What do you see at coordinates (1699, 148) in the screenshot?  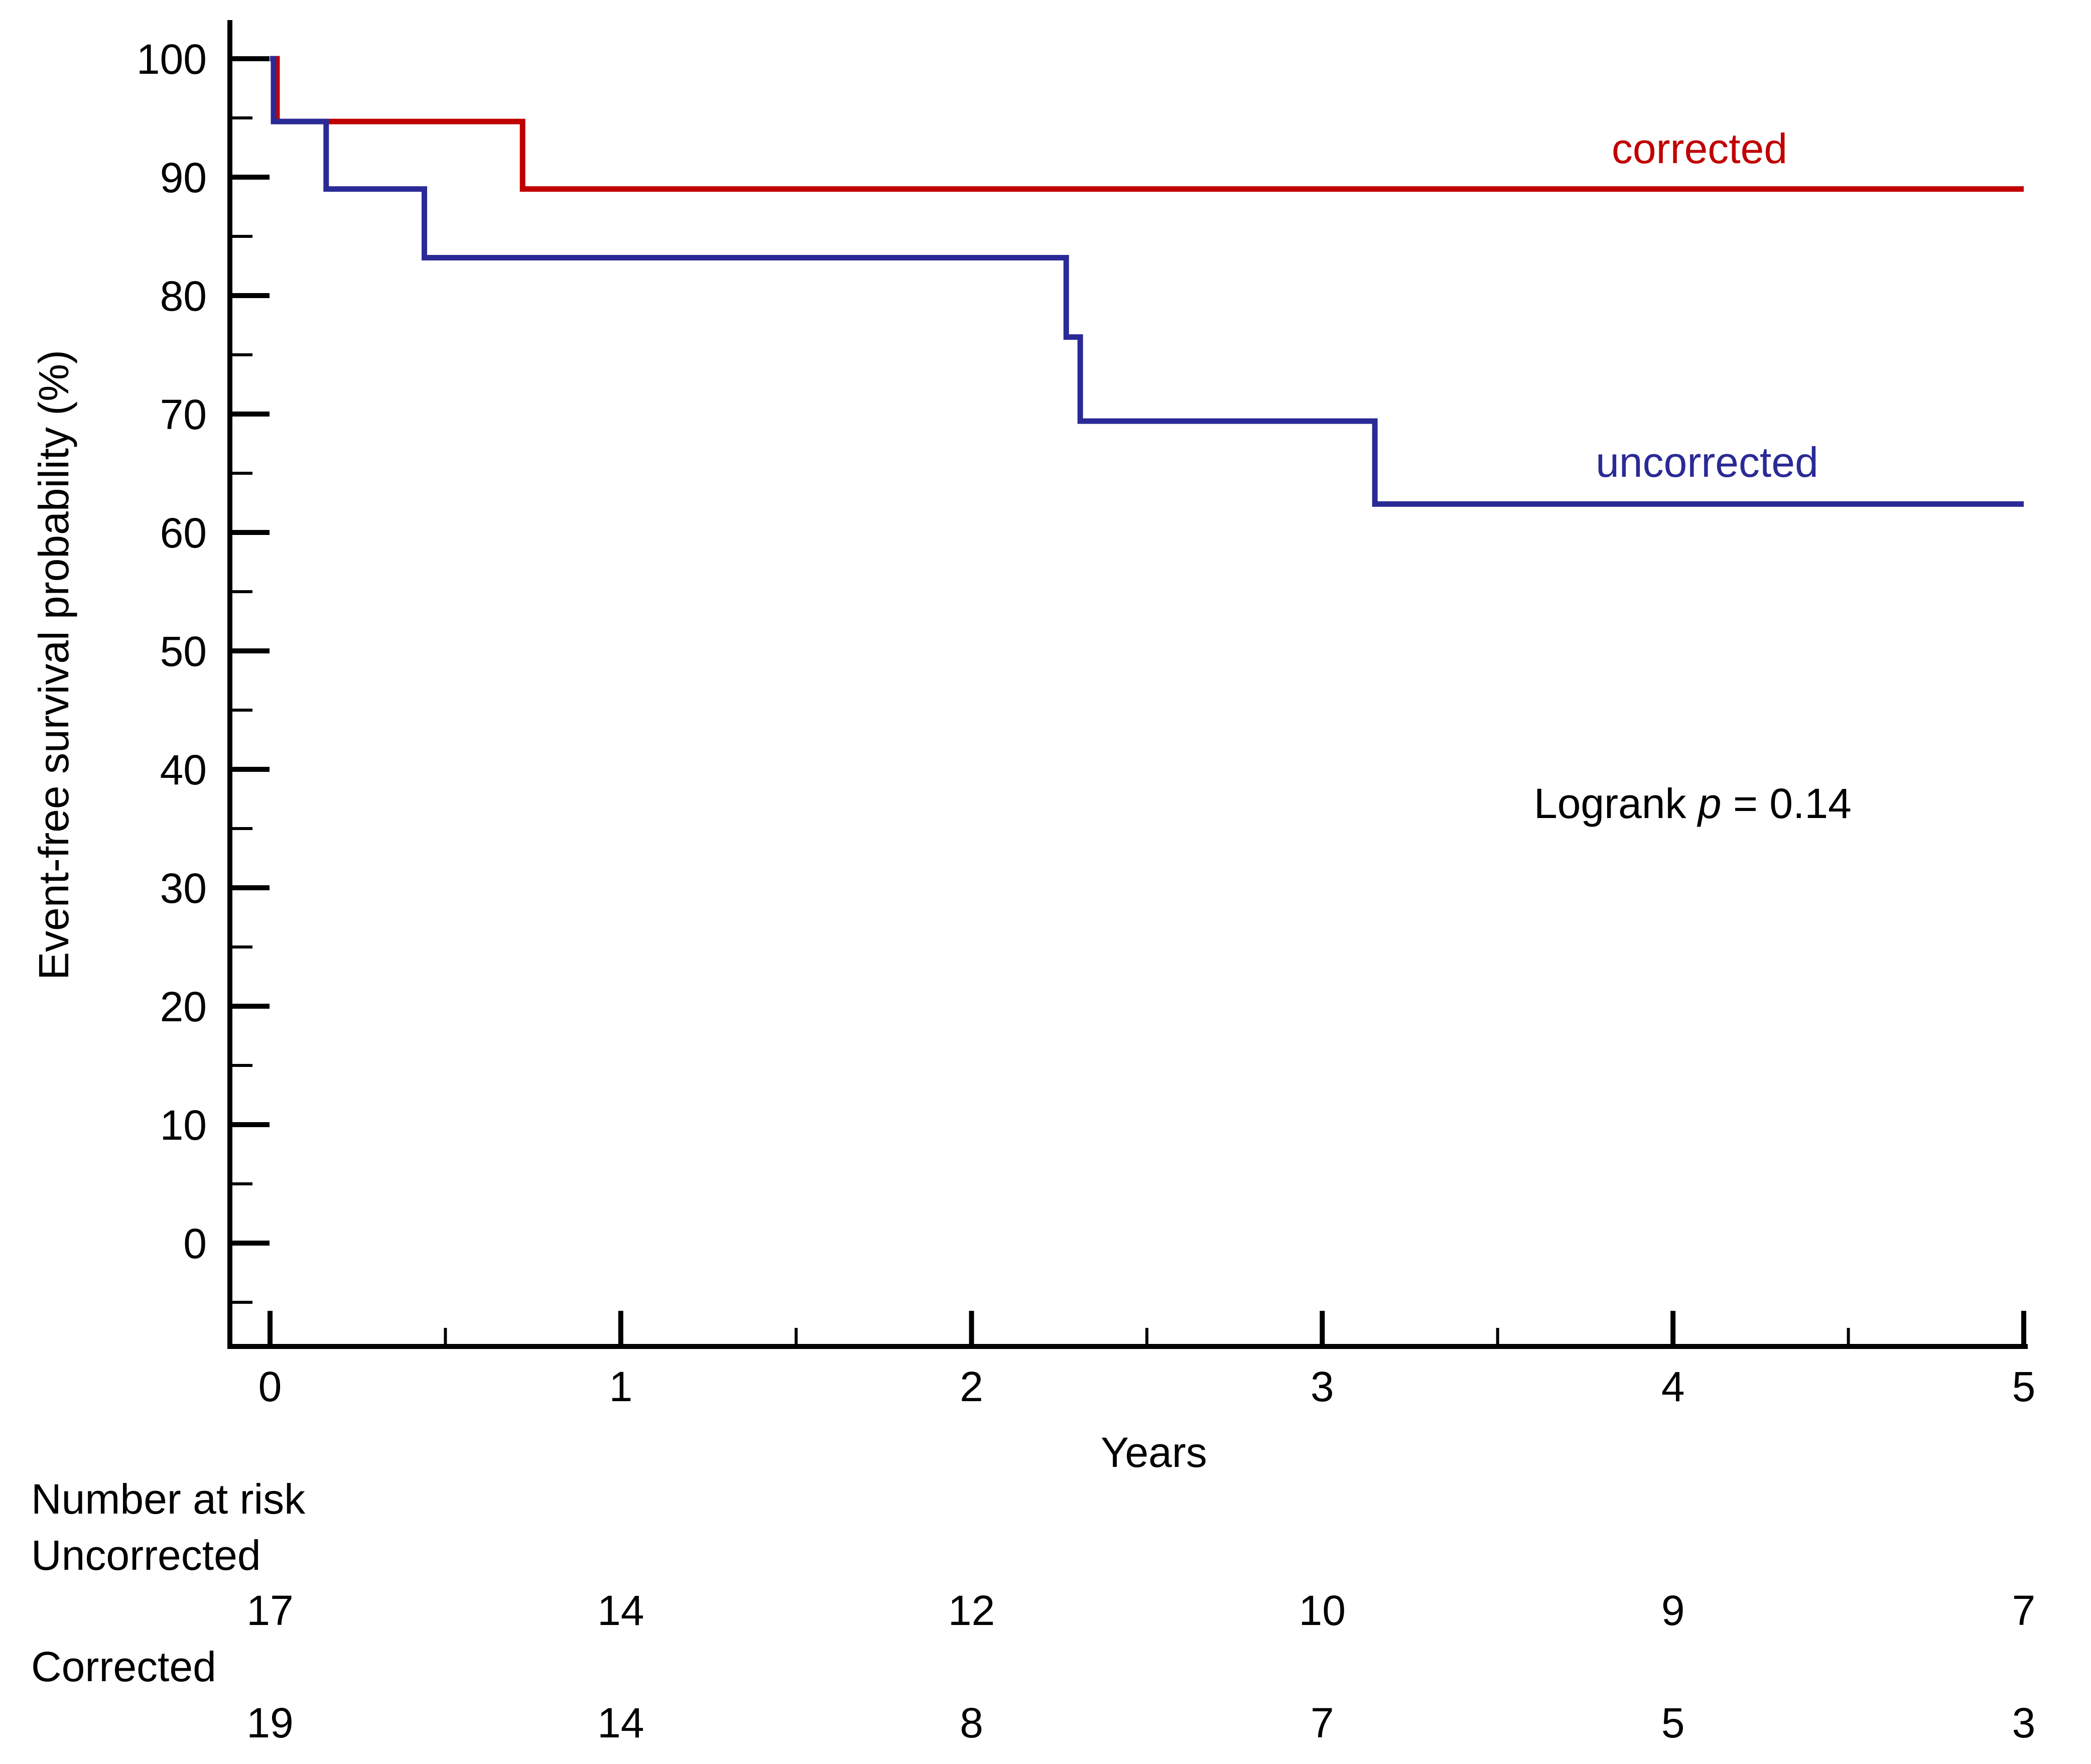 I see `series-label-corrected: corrected` at bounding box center [1699, 148].